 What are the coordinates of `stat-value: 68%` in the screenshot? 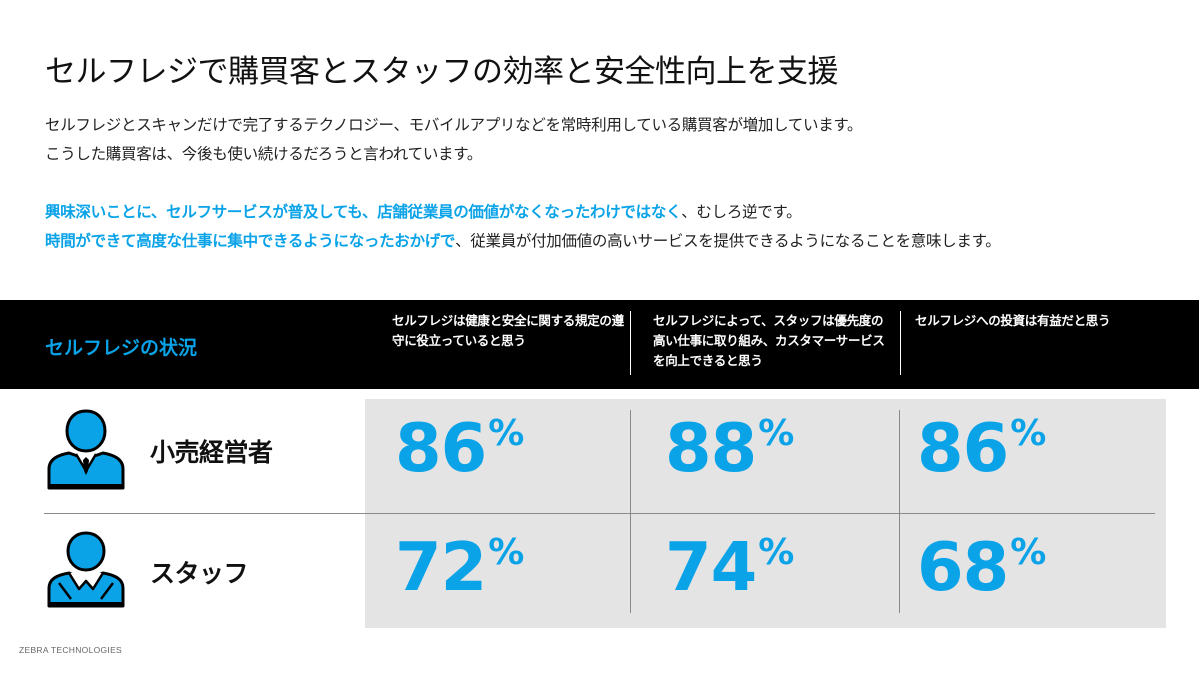 It's located at (982, 567).